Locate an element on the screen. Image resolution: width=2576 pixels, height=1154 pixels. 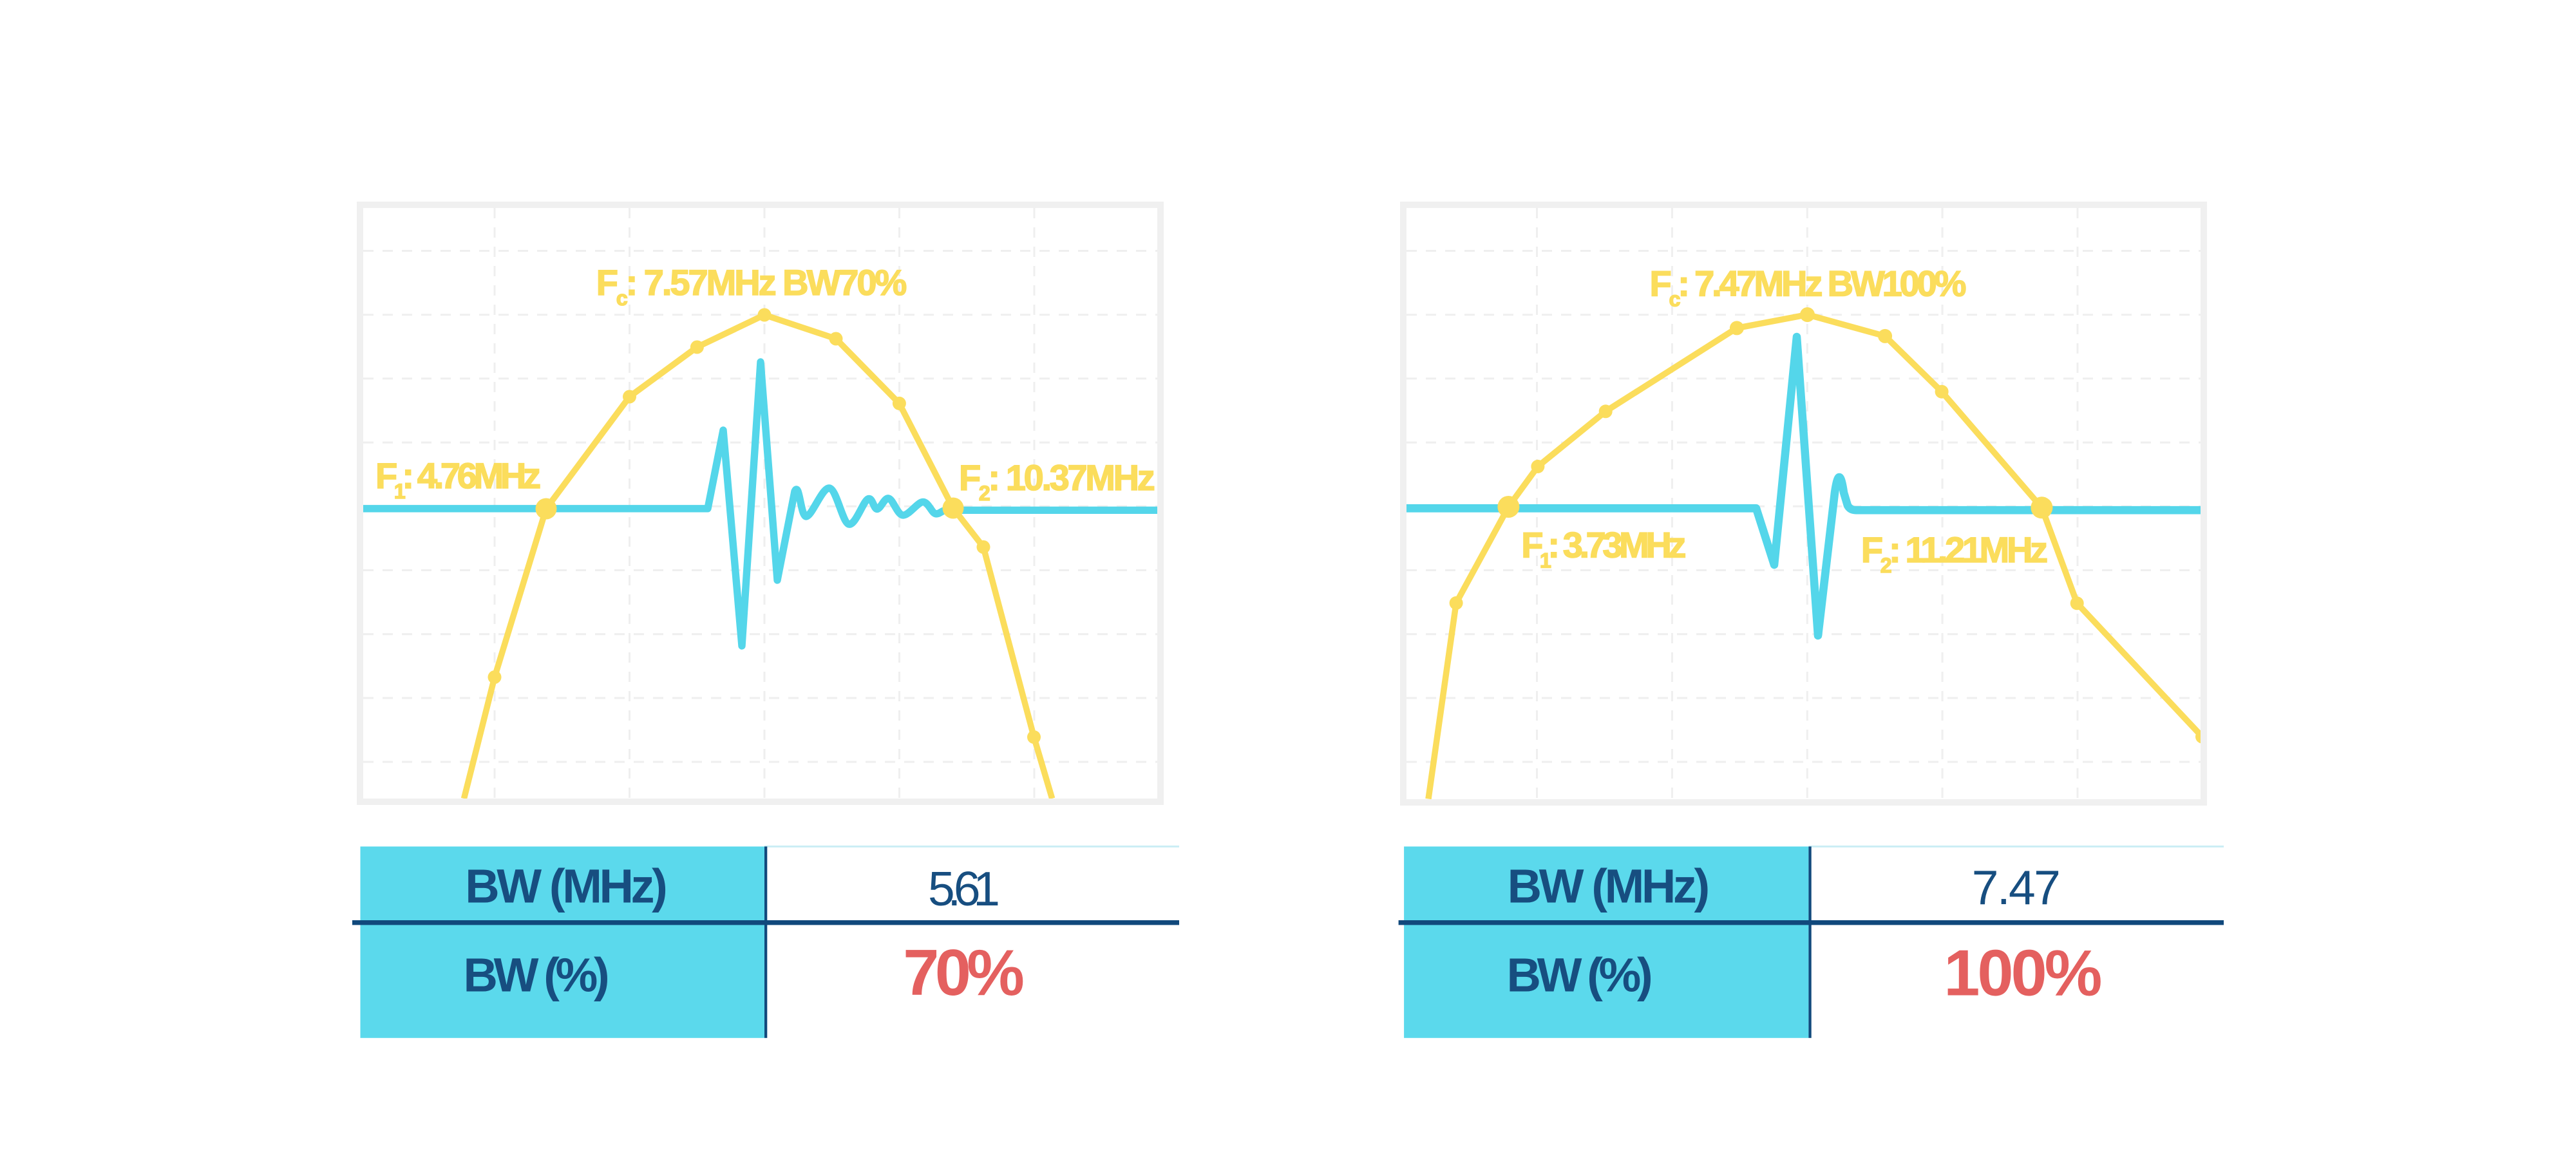
svg-text: Fc: 7.47MHz BW100% is located at coordinates (1808, 286).